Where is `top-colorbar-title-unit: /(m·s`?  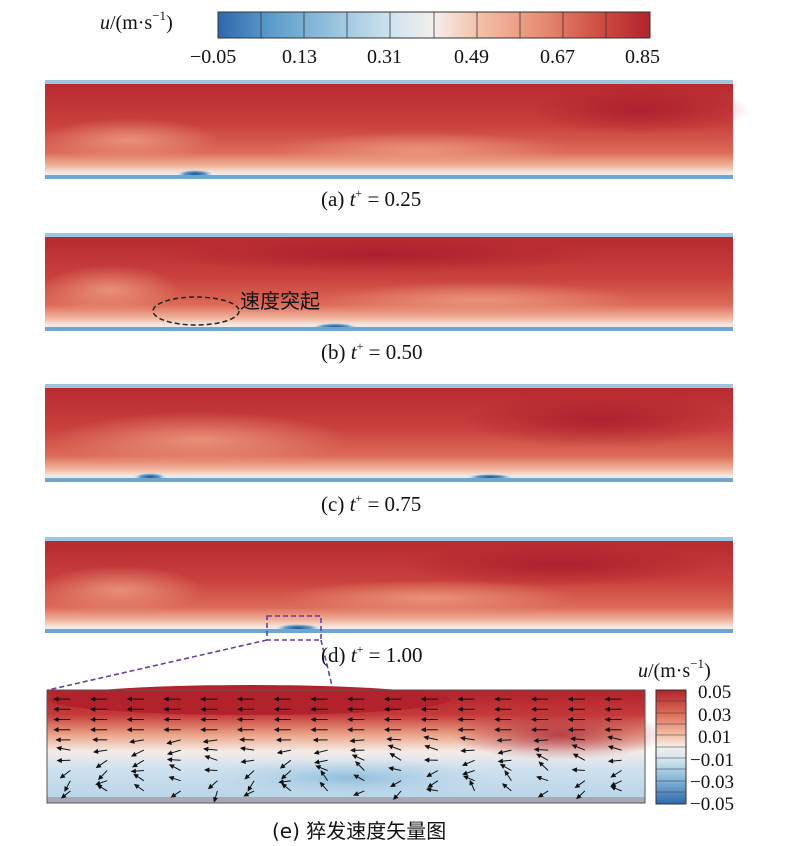 top-colorbar-title-unit: /(m·s is located at coordinates (131, 23).